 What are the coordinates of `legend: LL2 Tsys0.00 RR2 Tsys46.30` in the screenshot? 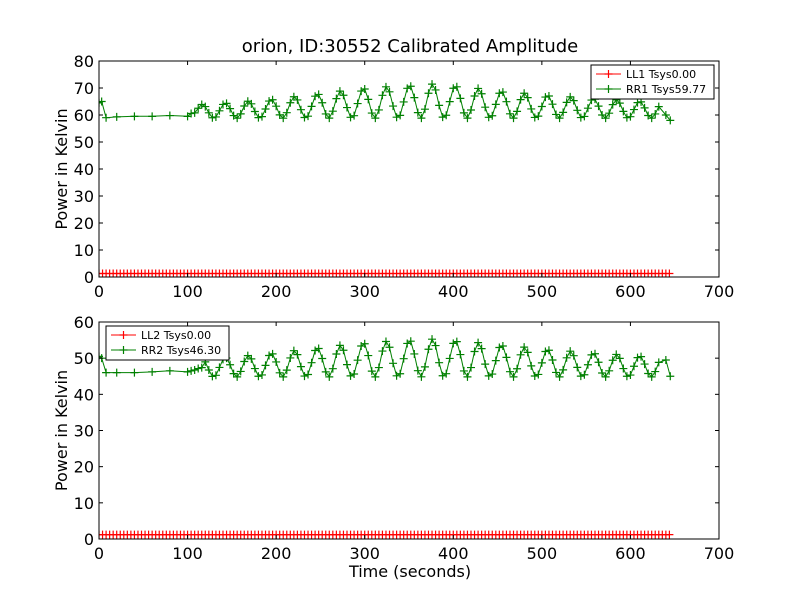 It's located at (167, 343).